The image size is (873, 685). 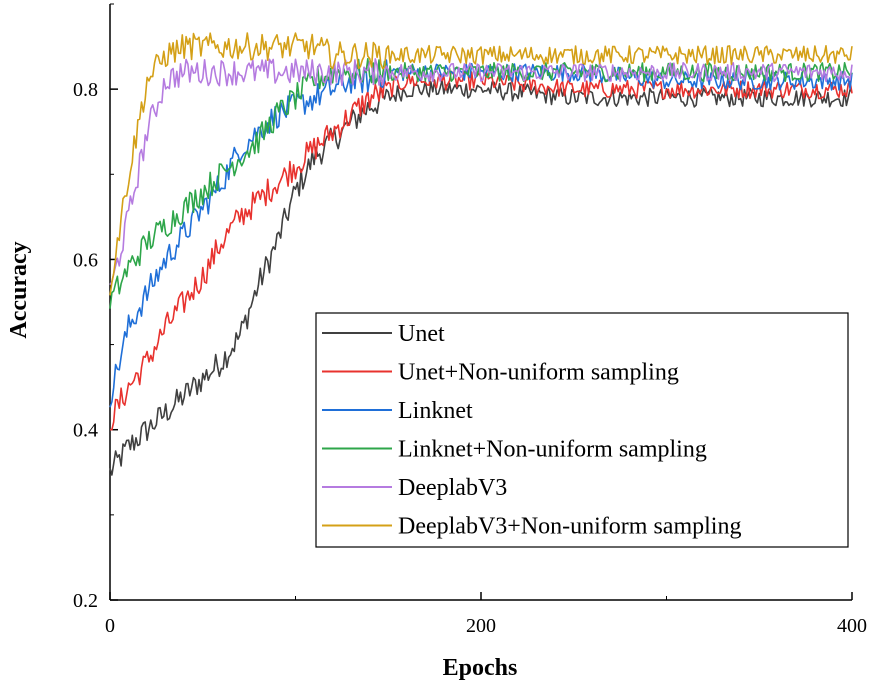 What do you see at coordinates (85, 431) in the screenshot?
I see `y-tick-label: 0.4` at bounding box center [85, 431].